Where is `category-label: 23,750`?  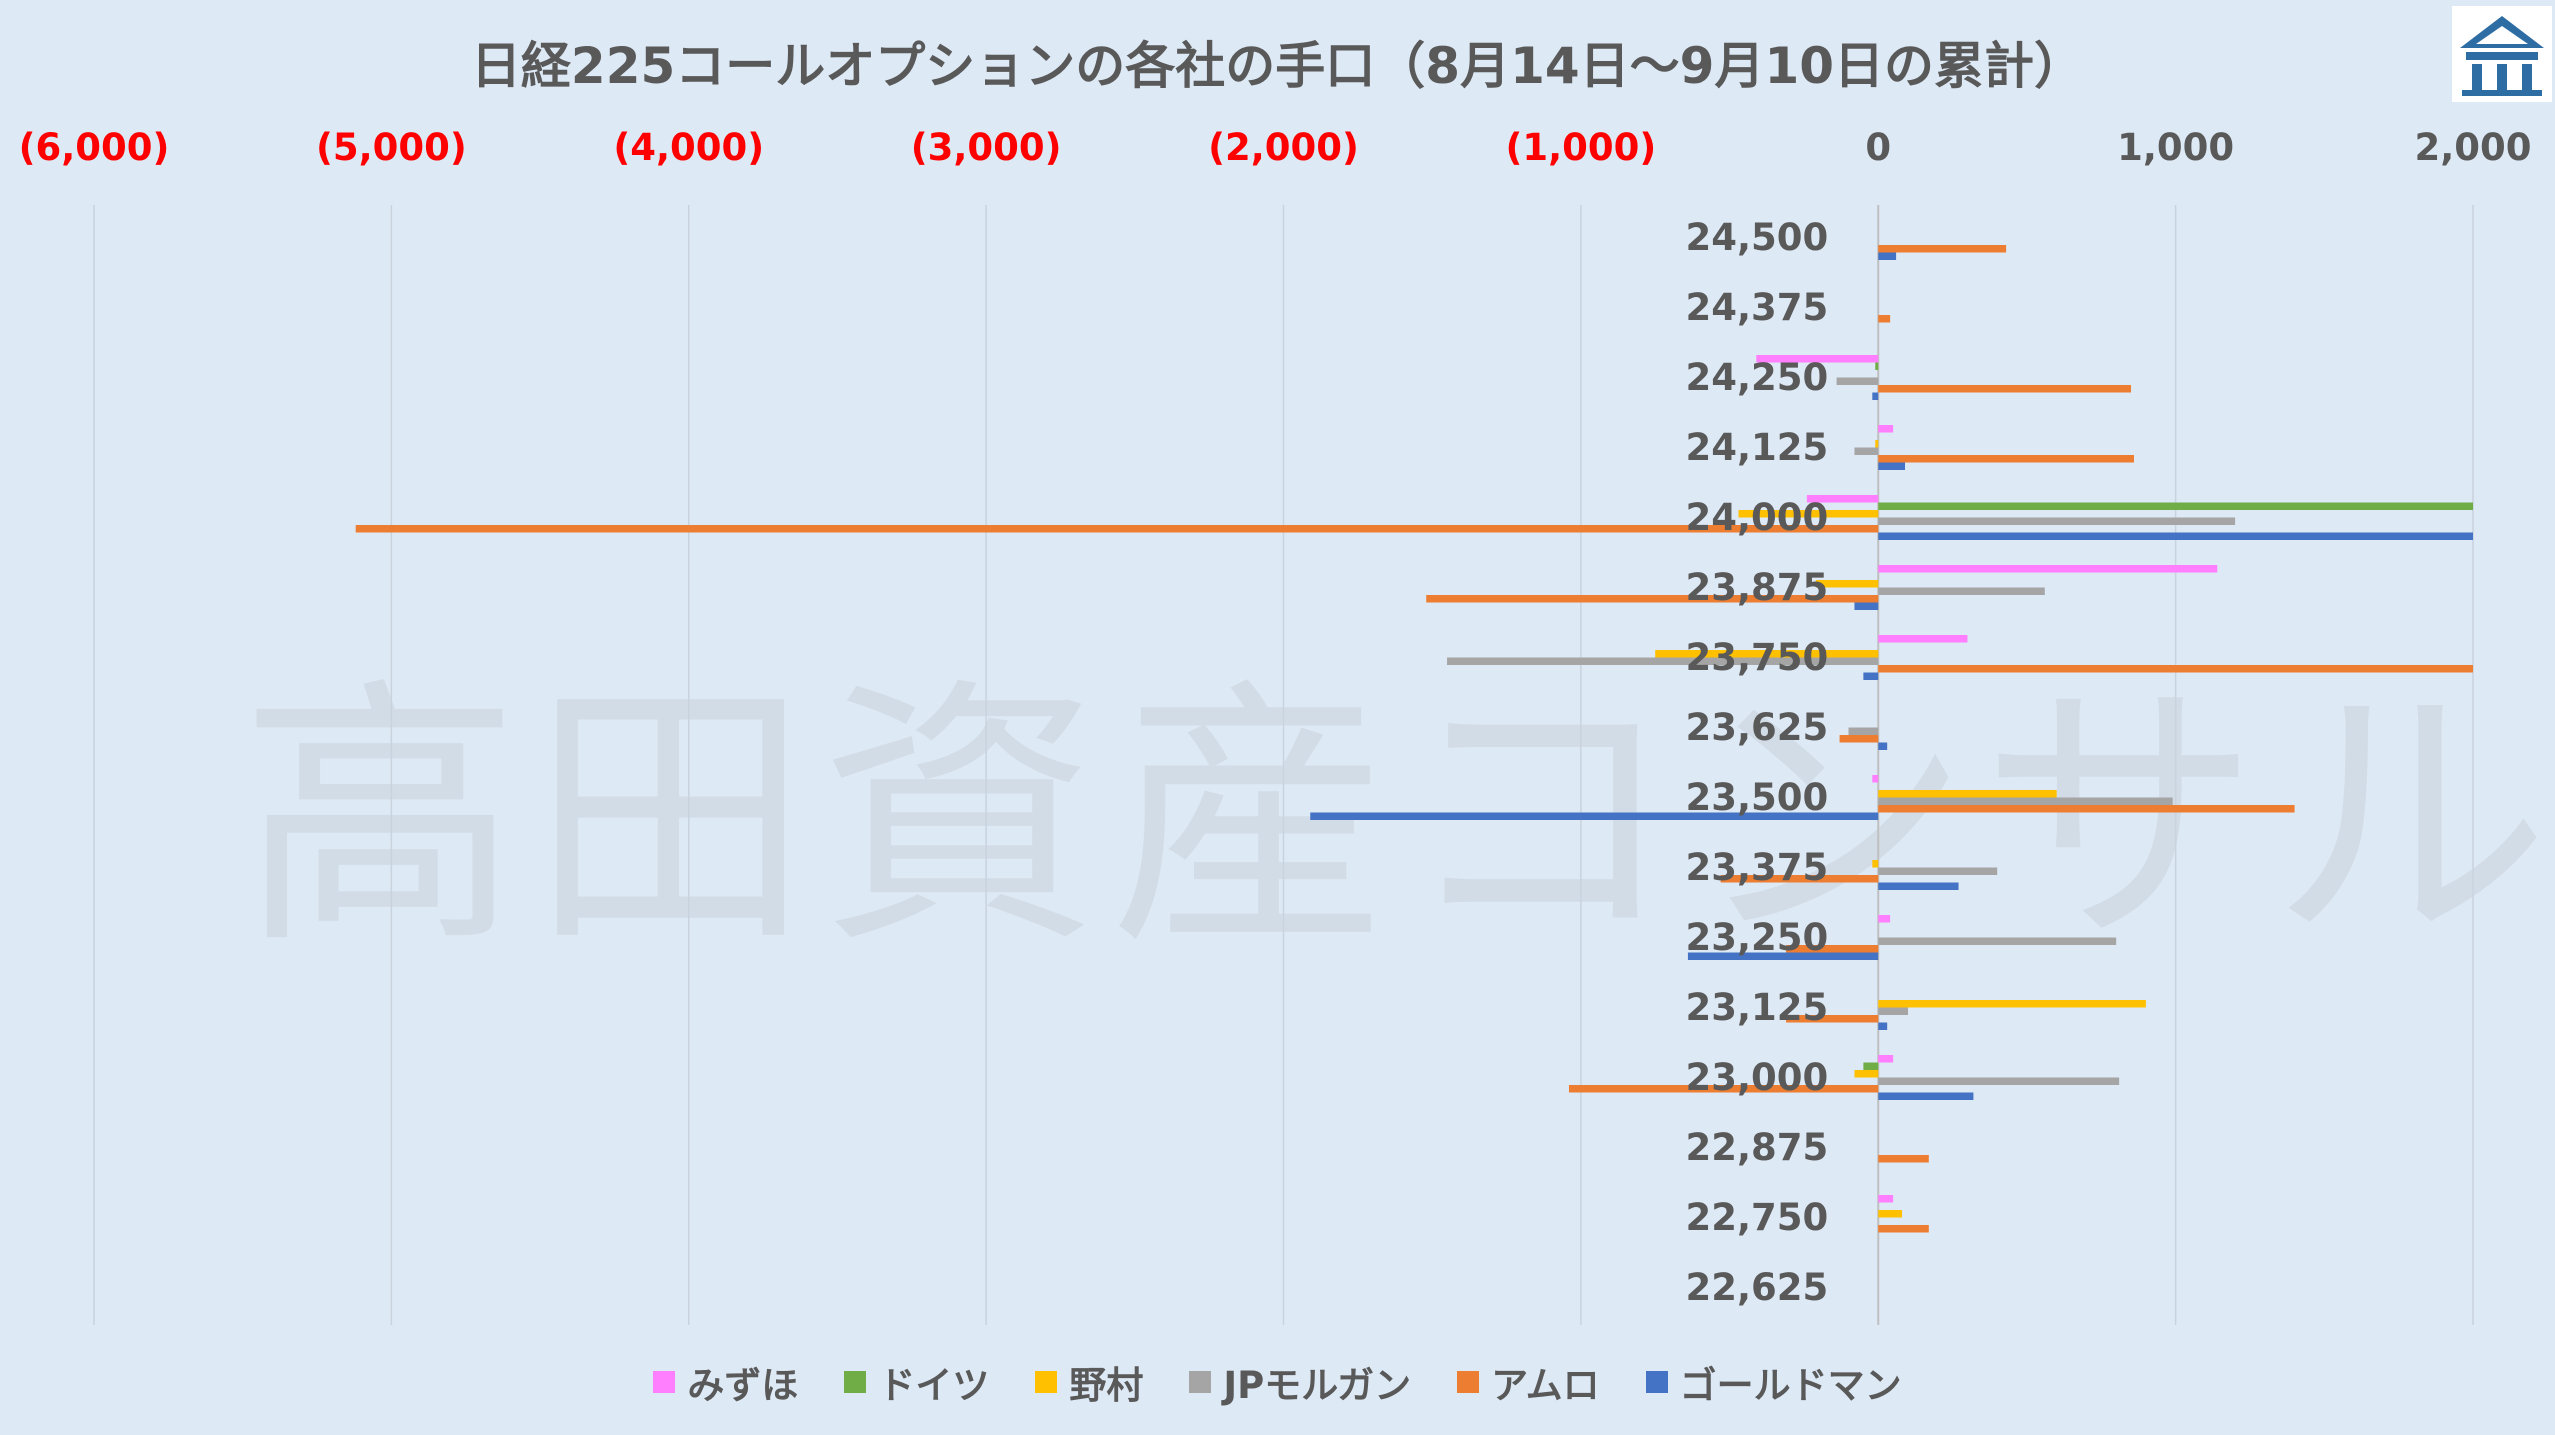 category-label: 23,750 is located at coordinates (1756, 657).